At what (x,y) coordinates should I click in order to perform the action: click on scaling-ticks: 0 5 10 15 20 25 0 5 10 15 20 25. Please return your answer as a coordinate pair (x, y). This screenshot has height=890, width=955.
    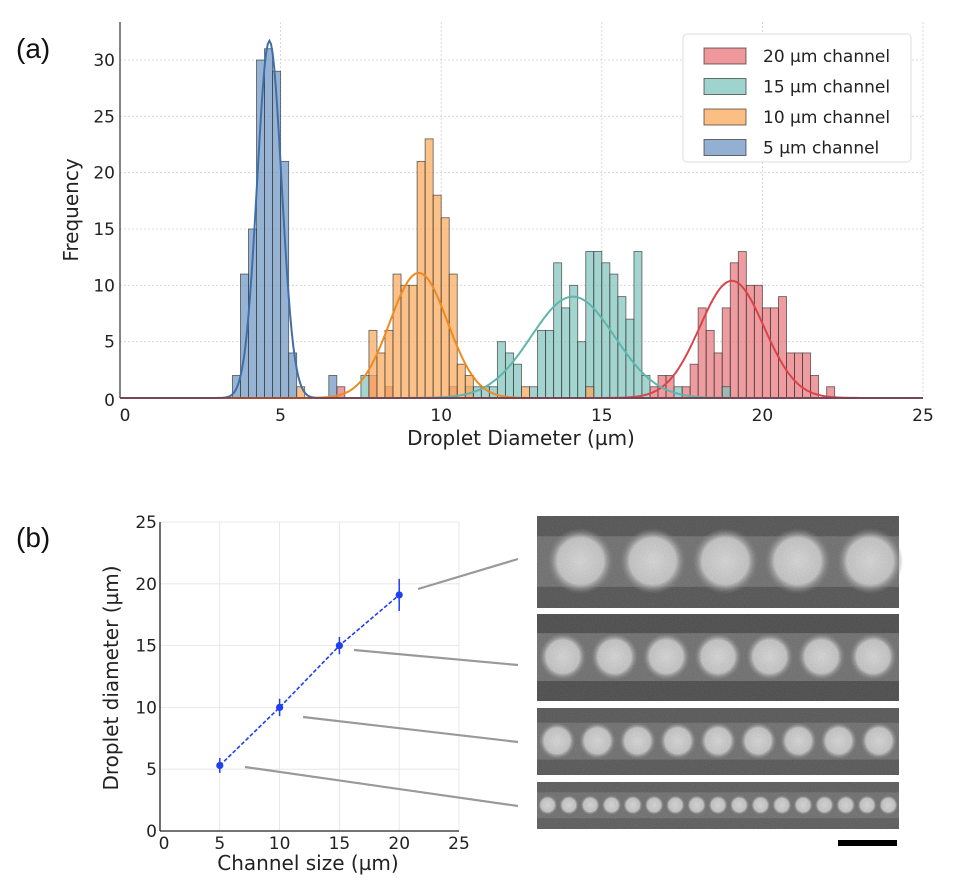
    Looking at the image, I should click on (302, 683).